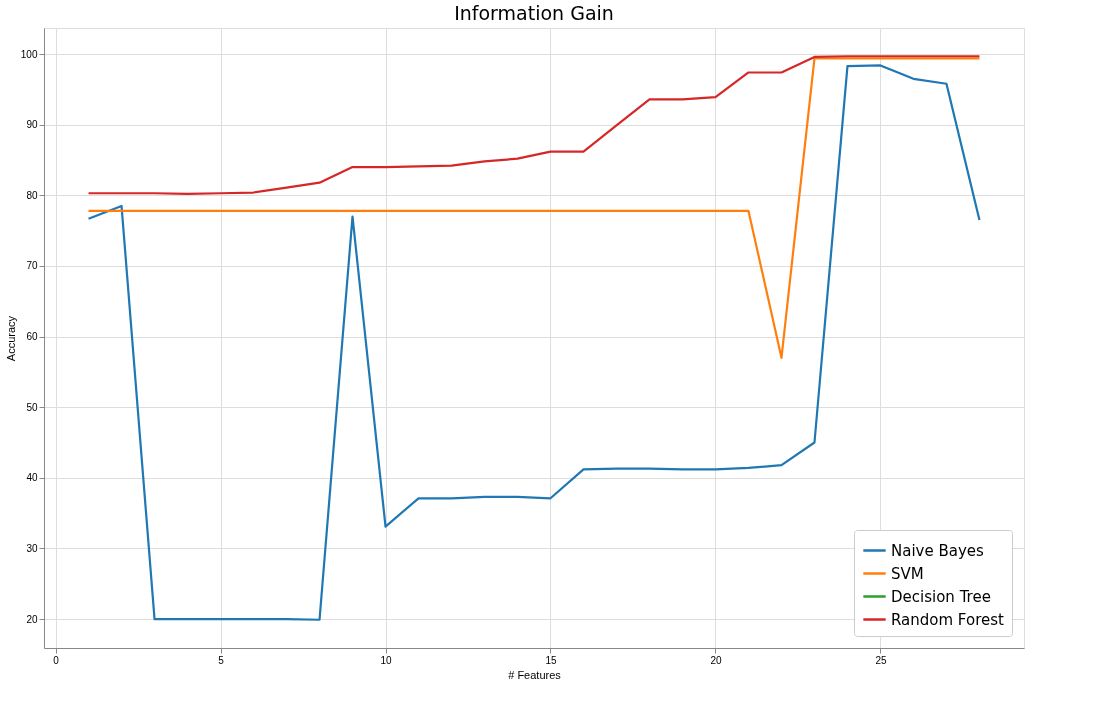  What do you see at coordinates (29, 54) in the screenshot?
I see `y-tick-label: 100` at bounding box center [29, 54].